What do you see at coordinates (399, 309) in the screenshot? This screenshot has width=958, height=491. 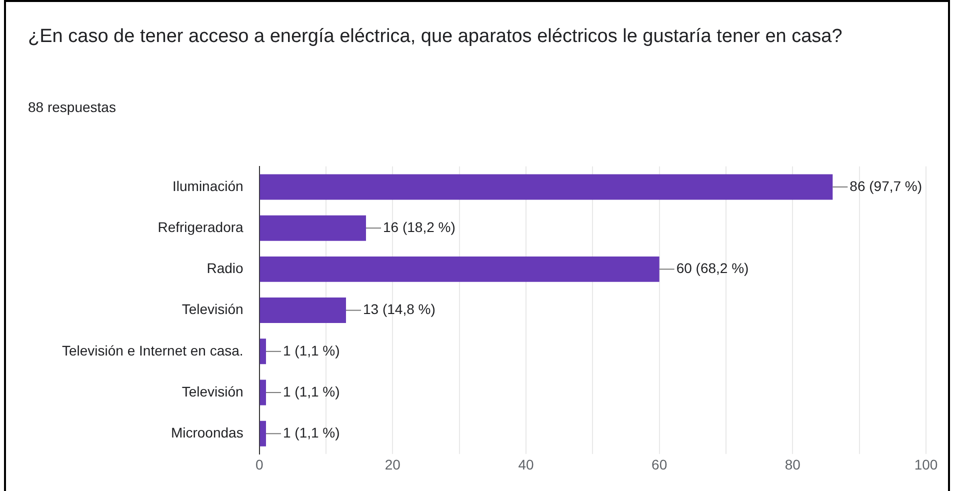 I see `data-label: 13 (14,8 %)` at bounding box center [399, 309].